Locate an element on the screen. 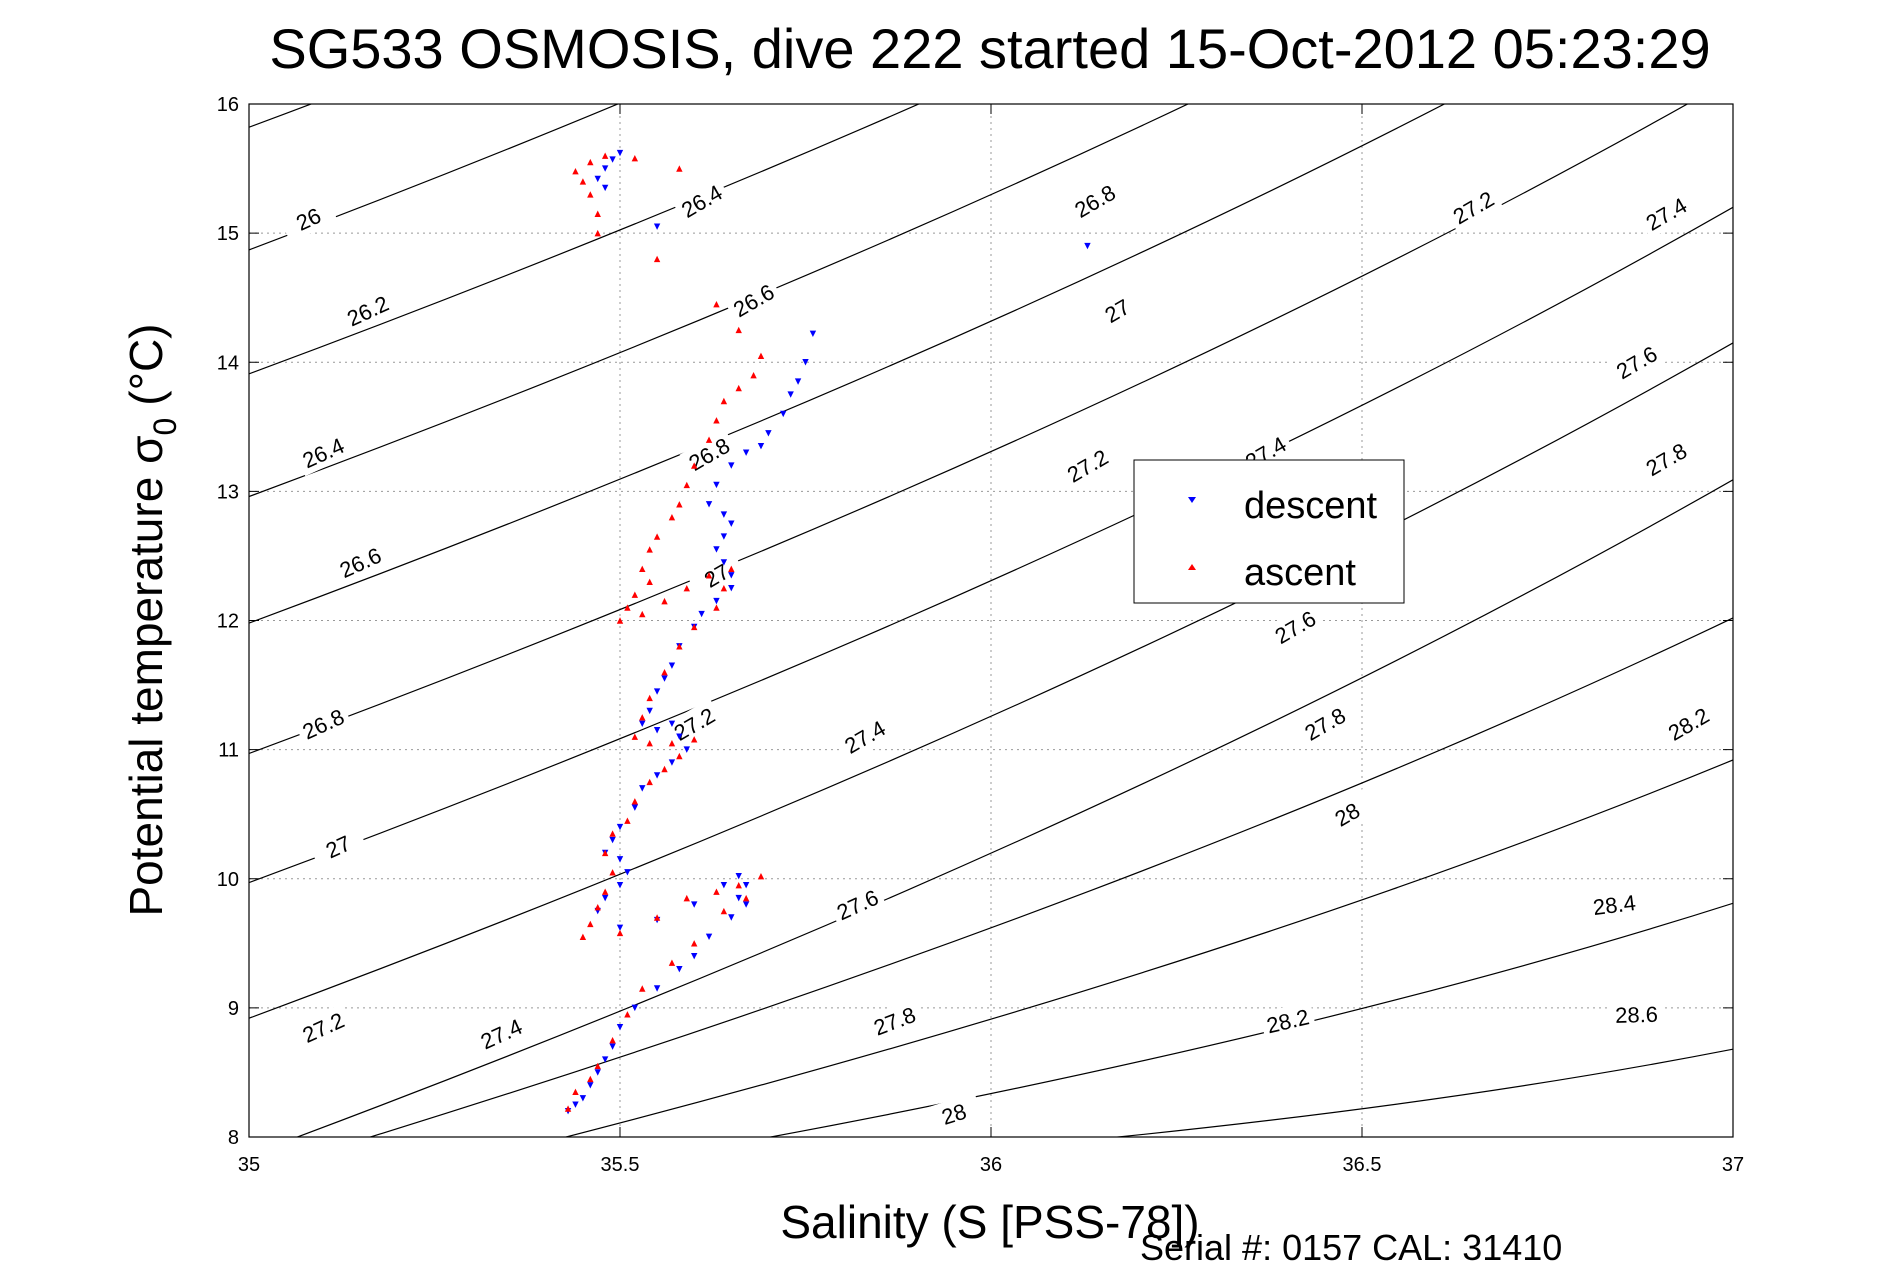  y-tick-label: 16 is located at coordinates (228, 105).